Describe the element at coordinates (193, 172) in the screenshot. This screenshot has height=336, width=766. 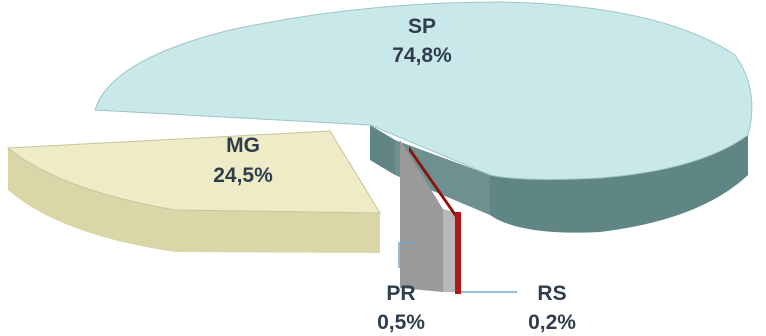
I see `slice-mg-top` at that location.